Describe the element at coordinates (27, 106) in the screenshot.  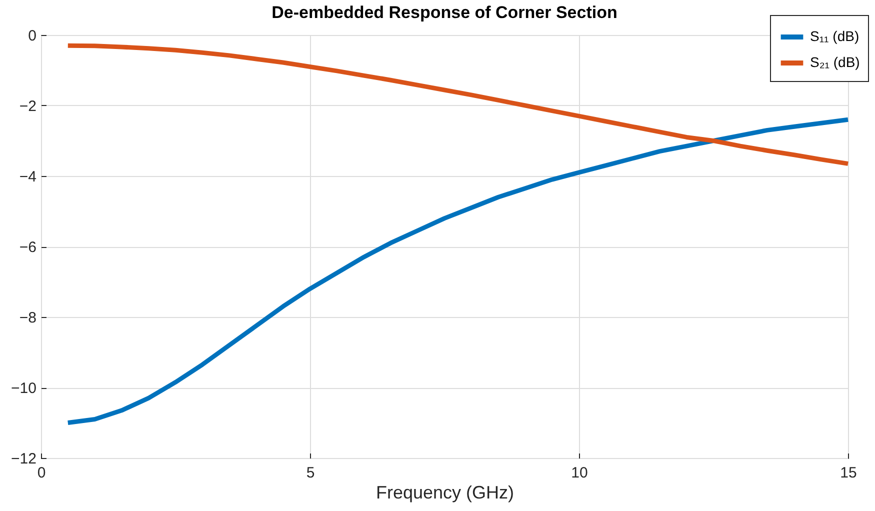
I see `y-tick-label: −2` at that location.